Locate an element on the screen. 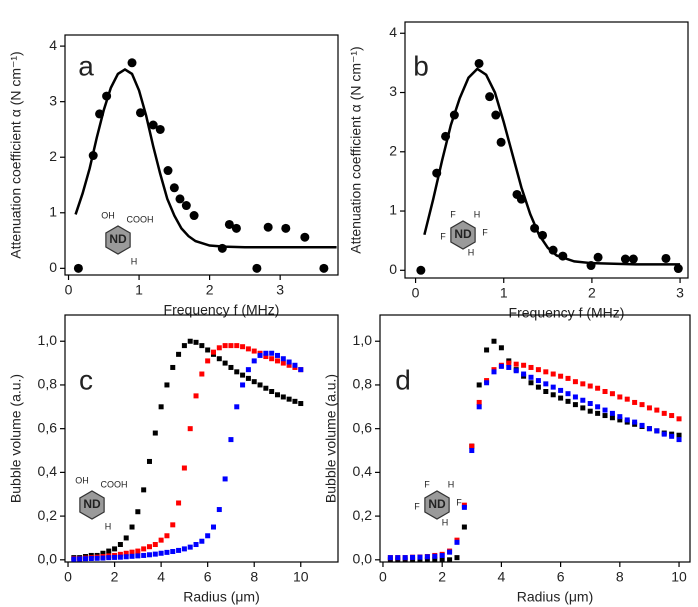 This screenshot has height=607, width=698. molecule-label: ND is located at coordinates (463, 234).